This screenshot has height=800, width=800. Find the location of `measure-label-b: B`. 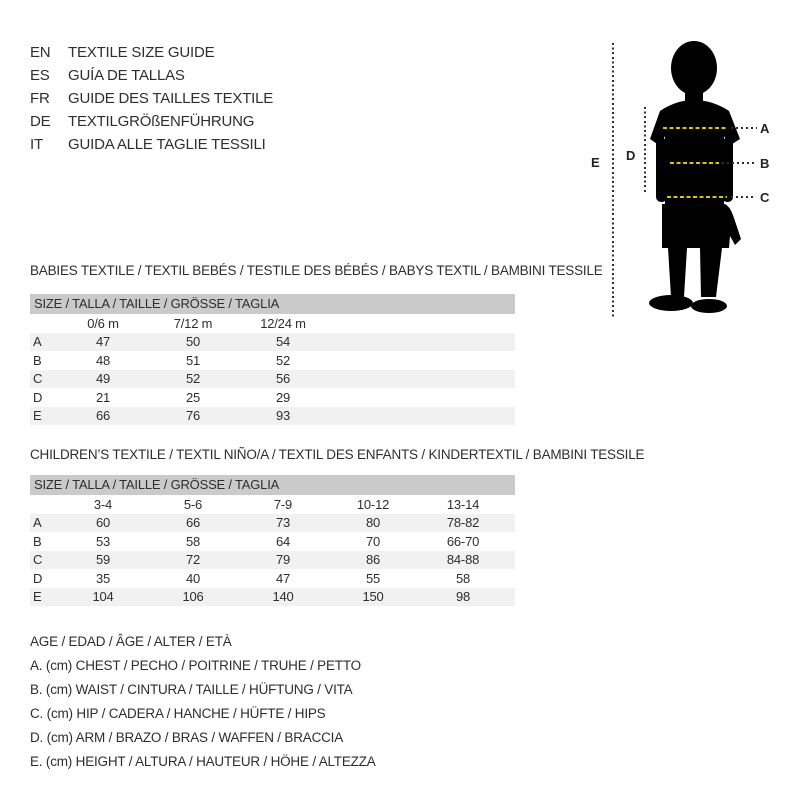

measure-label-b: B is located at coordinates (765, 163).